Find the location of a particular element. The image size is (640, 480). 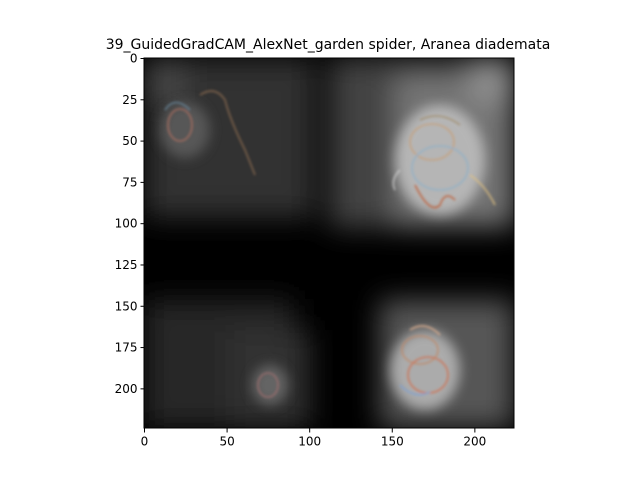

x-axis: 0 50 100 150 200 is located at coordinates (313, 438).